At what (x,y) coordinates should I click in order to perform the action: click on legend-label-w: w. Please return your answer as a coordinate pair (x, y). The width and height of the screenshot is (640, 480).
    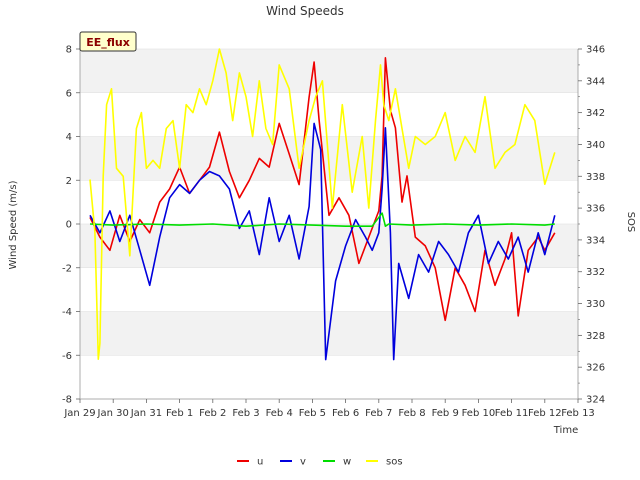
    Looking at the image, I should click on (347, 462).